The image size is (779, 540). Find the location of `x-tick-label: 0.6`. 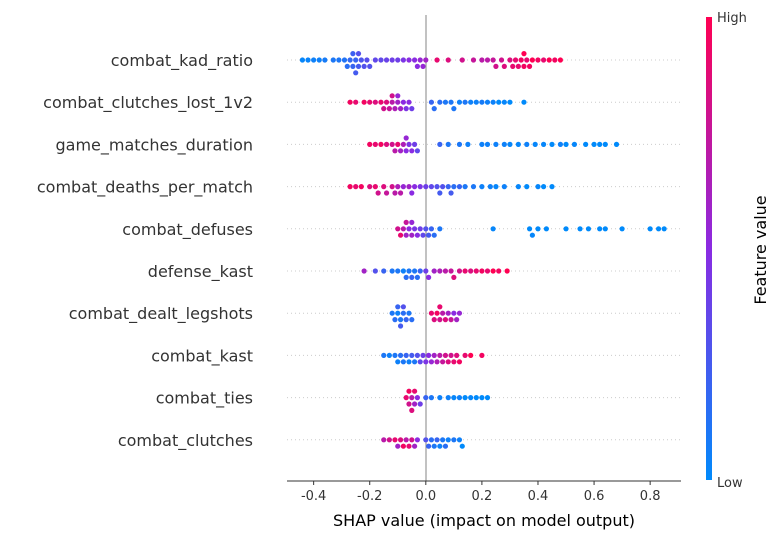

x-tick-label: 0.6 is located at coordinates (594, 496).